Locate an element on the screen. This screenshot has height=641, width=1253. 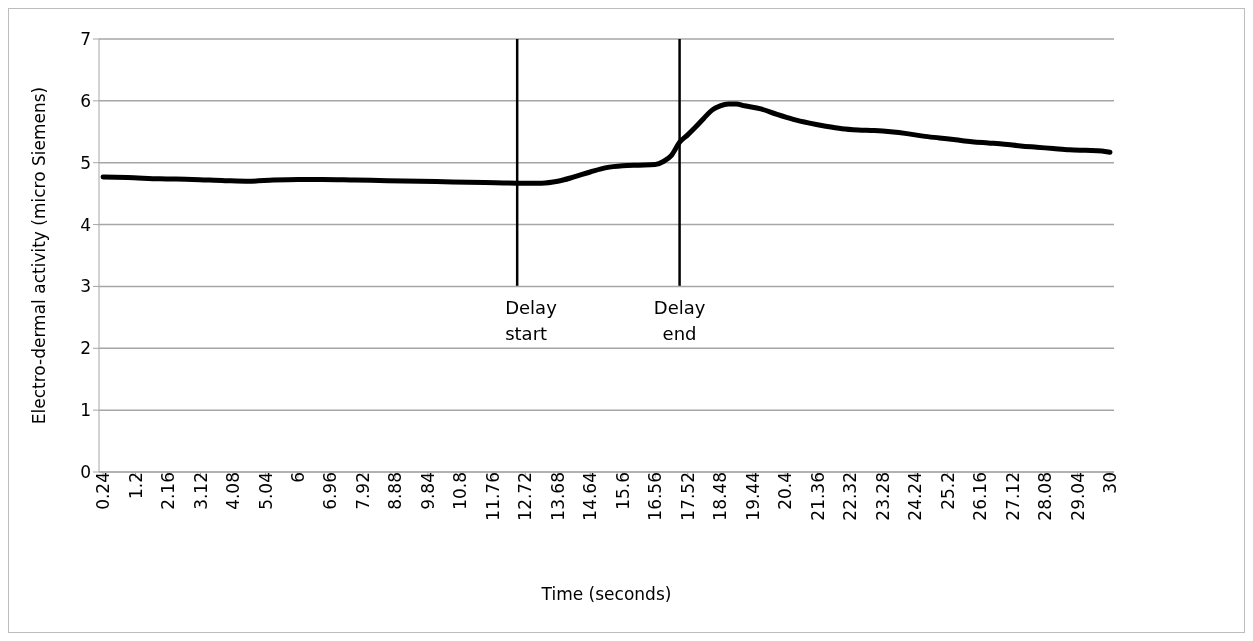
x-tick-label: 24.24 is located at coordinates (915, 496).